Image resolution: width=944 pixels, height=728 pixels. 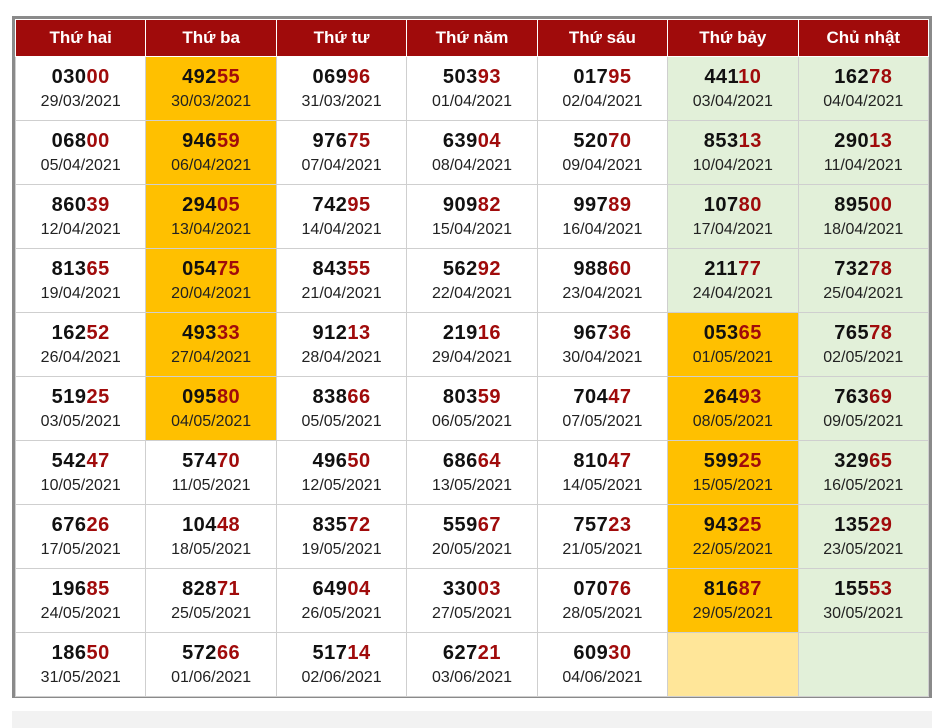 What do you see at coordinates (602, 205) in the screenshot?
I see `result-number: 99789` at bounding box center [602, 205].